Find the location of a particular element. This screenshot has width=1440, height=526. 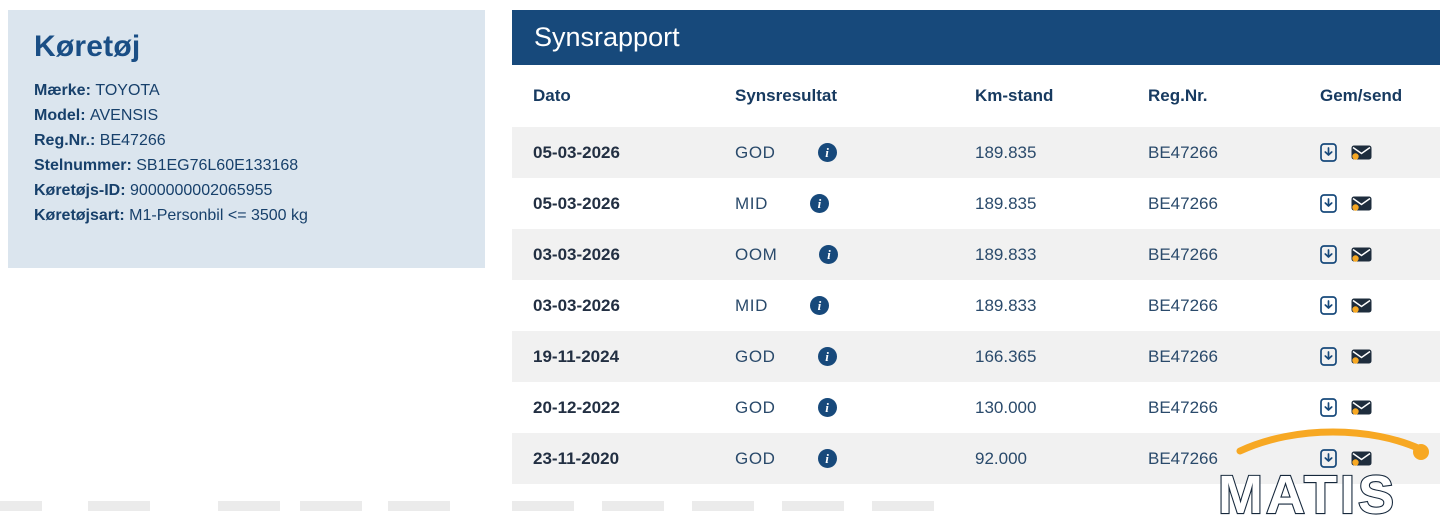

vehicle-field-regnr: Reg.Nr.: BE47266 is located at coordinates (246, 140).